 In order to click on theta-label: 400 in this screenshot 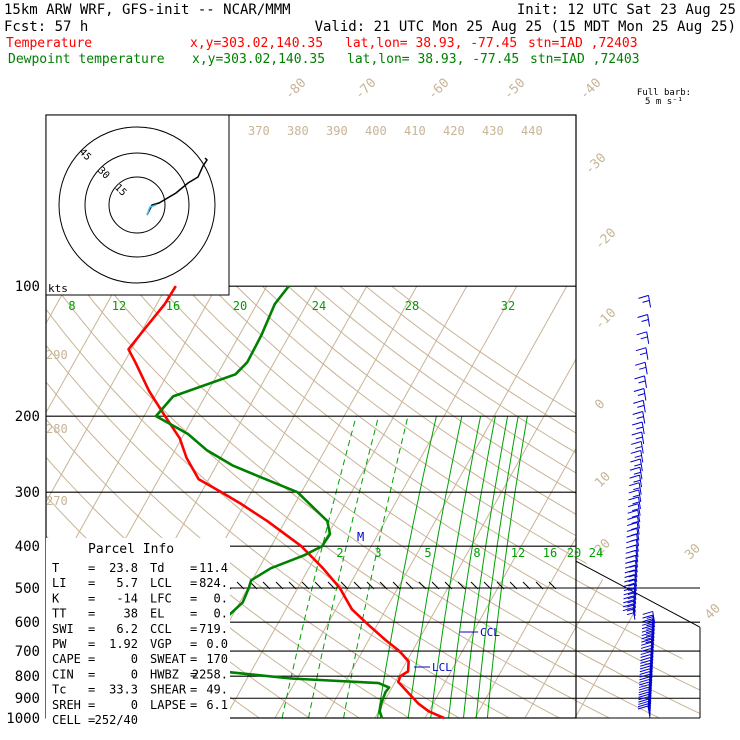, I will do `click(376, 131)`.